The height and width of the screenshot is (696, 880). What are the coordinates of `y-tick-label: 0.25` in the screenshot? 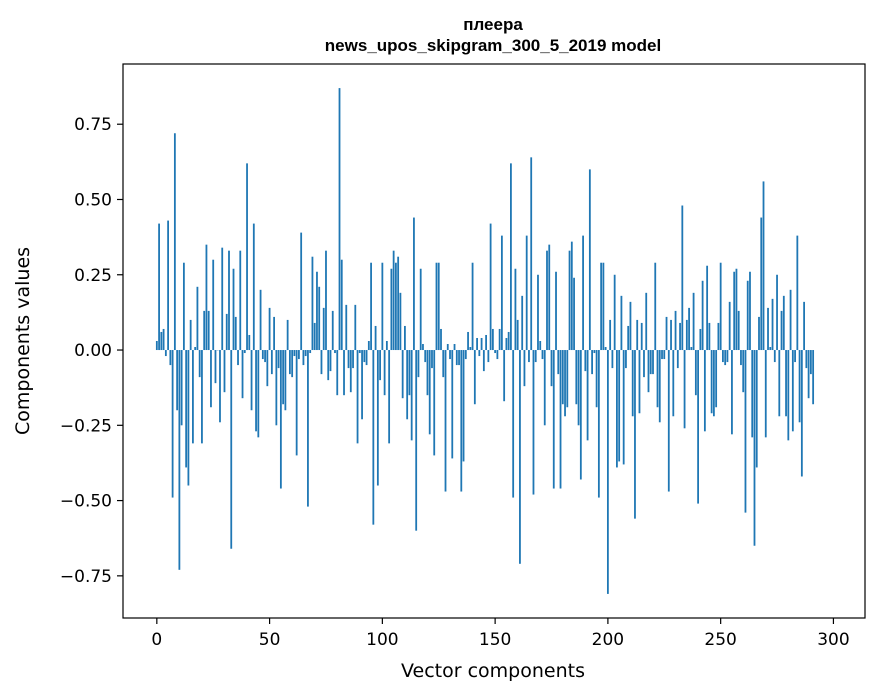 It's located at (93, 276).